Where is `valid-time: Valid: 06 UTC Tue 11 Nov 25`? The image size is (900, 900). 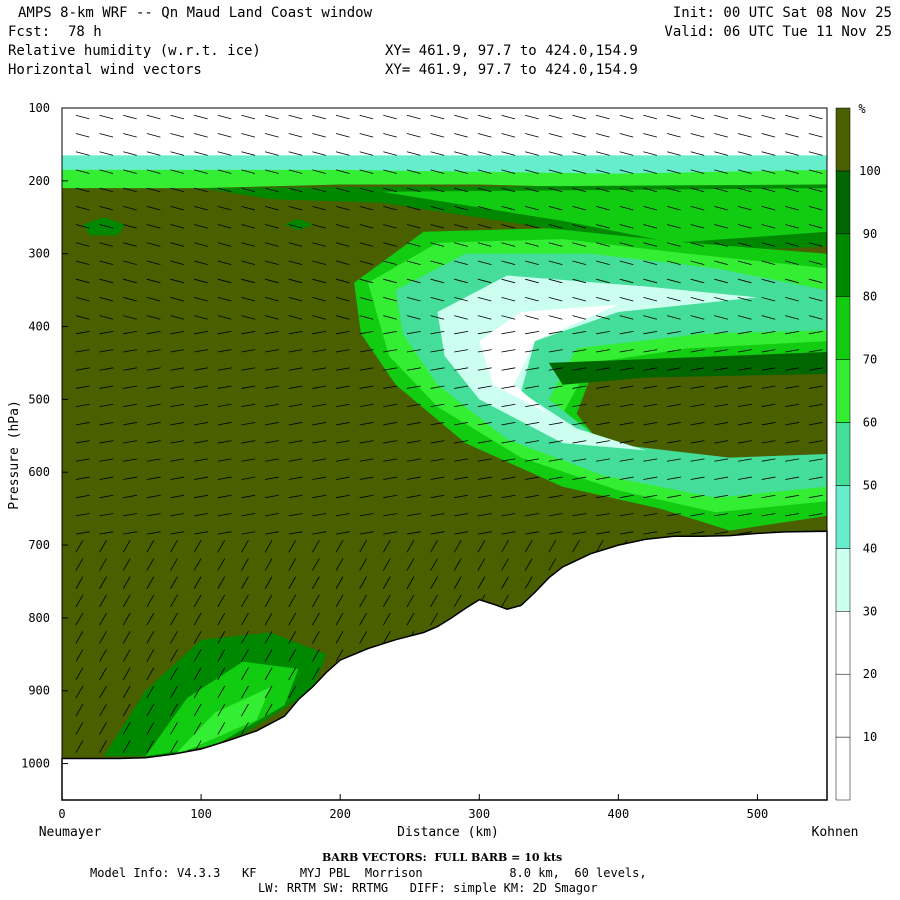 valid-time: Valid: 06 UTC Tue 11 Nov 25 is located at coordinates (778, 32).